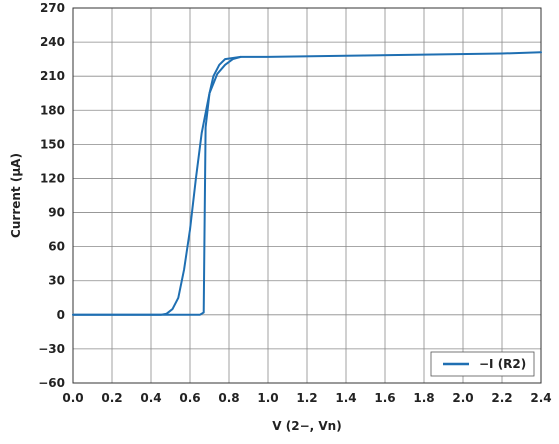 This screenshot has height=444, width=559. I want to click on y-tick-label: −30, so click(51, 349).